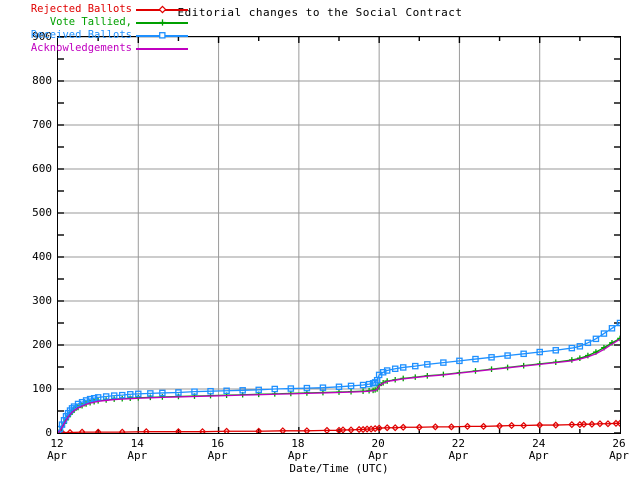  Describe the element at coordinates (48, 432) in the screenshot. I see `y-tick-label: 0` at that location.